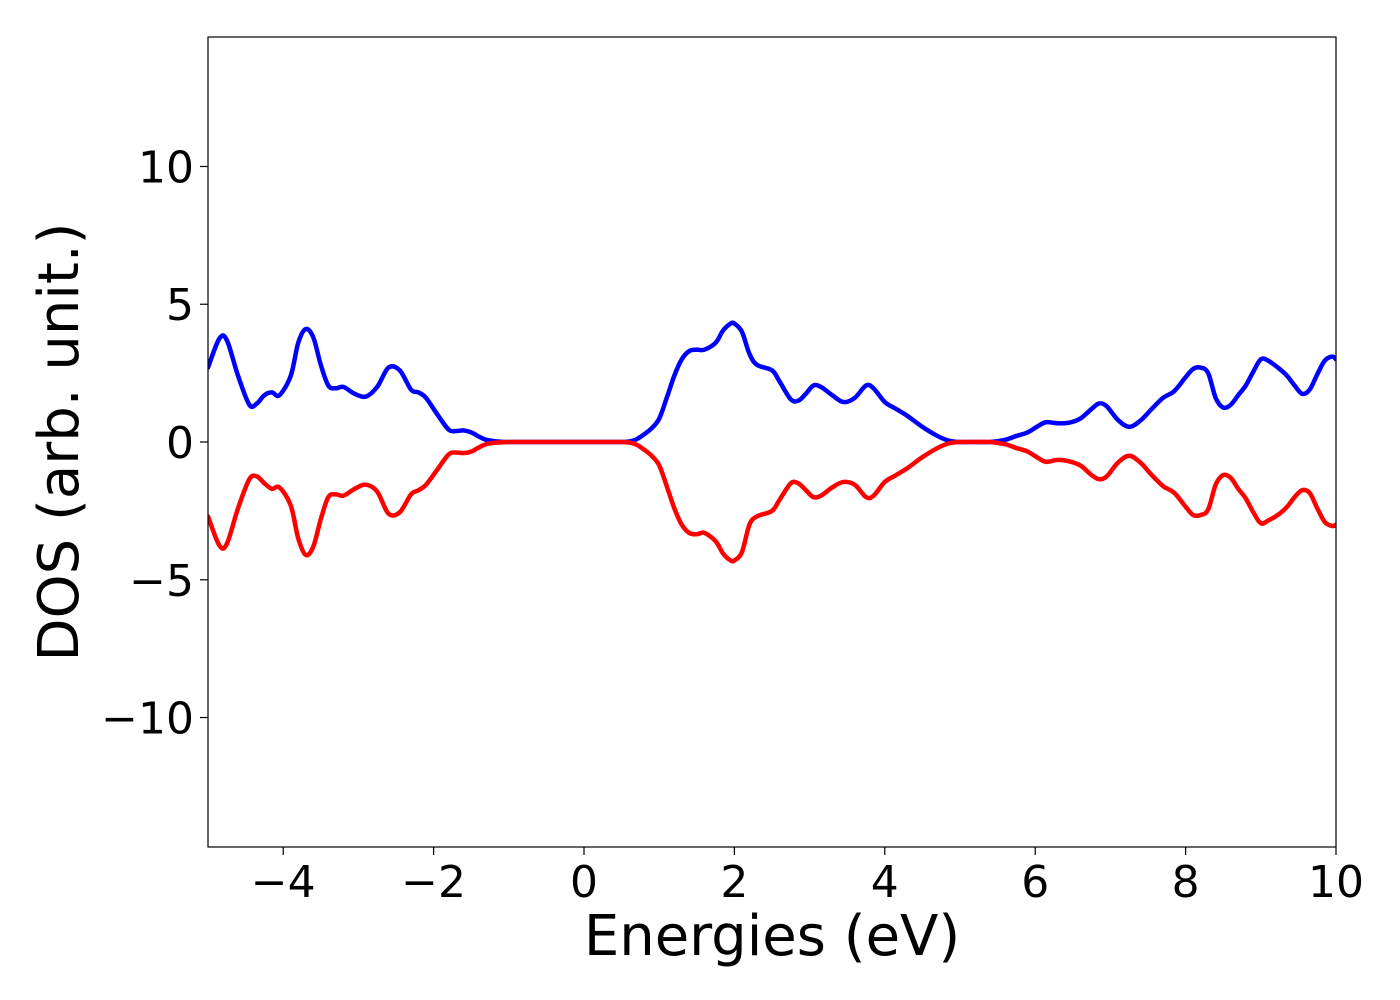 Image resolution: width=1400 pixels, height=1000 pixels. What do you see at coordinates (283, 882) in the screenshot?
I see `x-tick-label: −4` at bounding box center [283, 882].